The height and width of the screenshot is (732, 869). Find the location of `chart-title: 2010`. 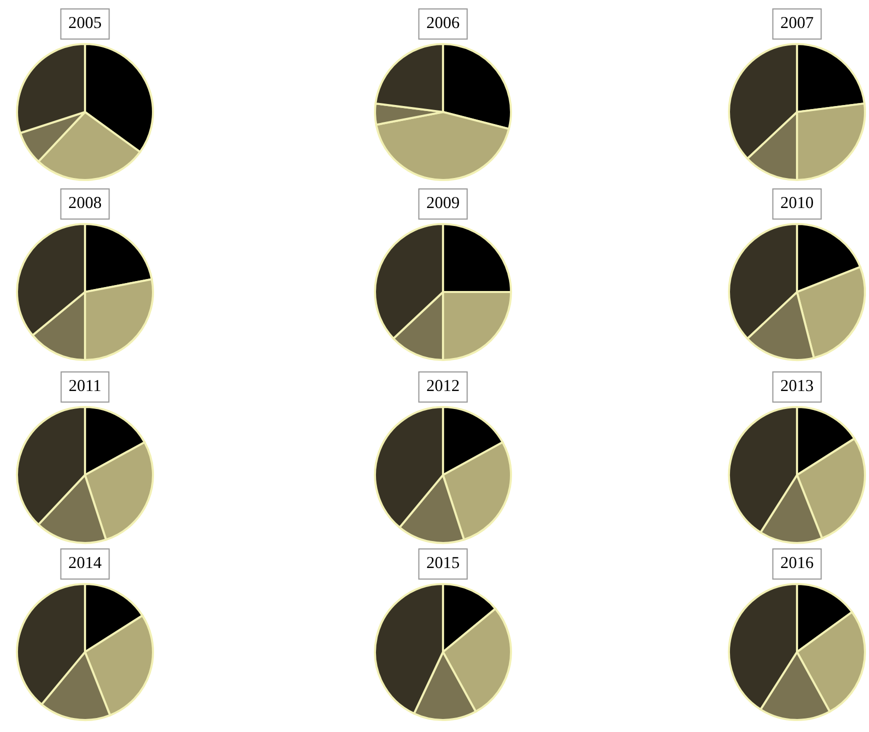

chart-title: 2010 is located at coordinates (797, 202).